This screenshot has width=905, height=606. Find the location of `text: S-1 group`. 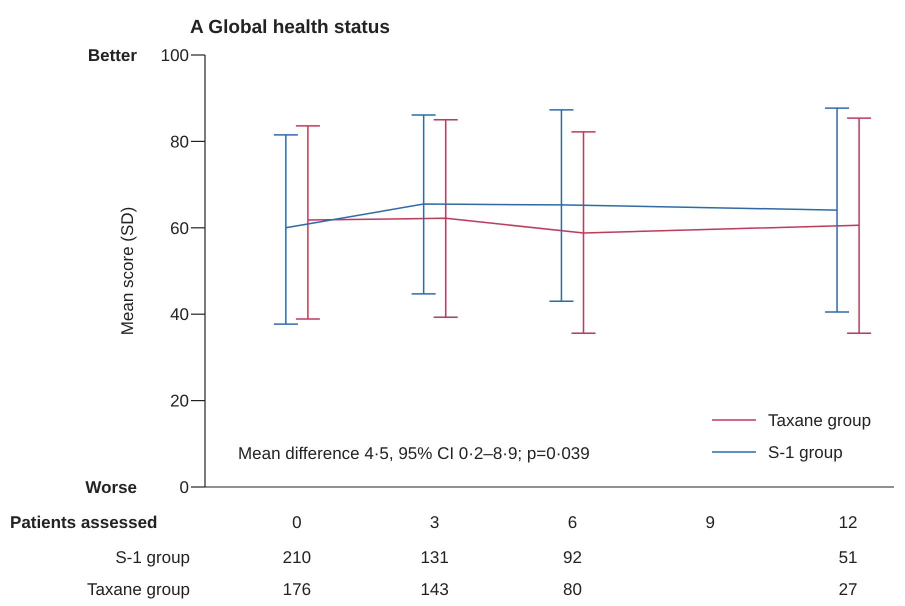

text: S-1 group is located at coordinates (152, 557).